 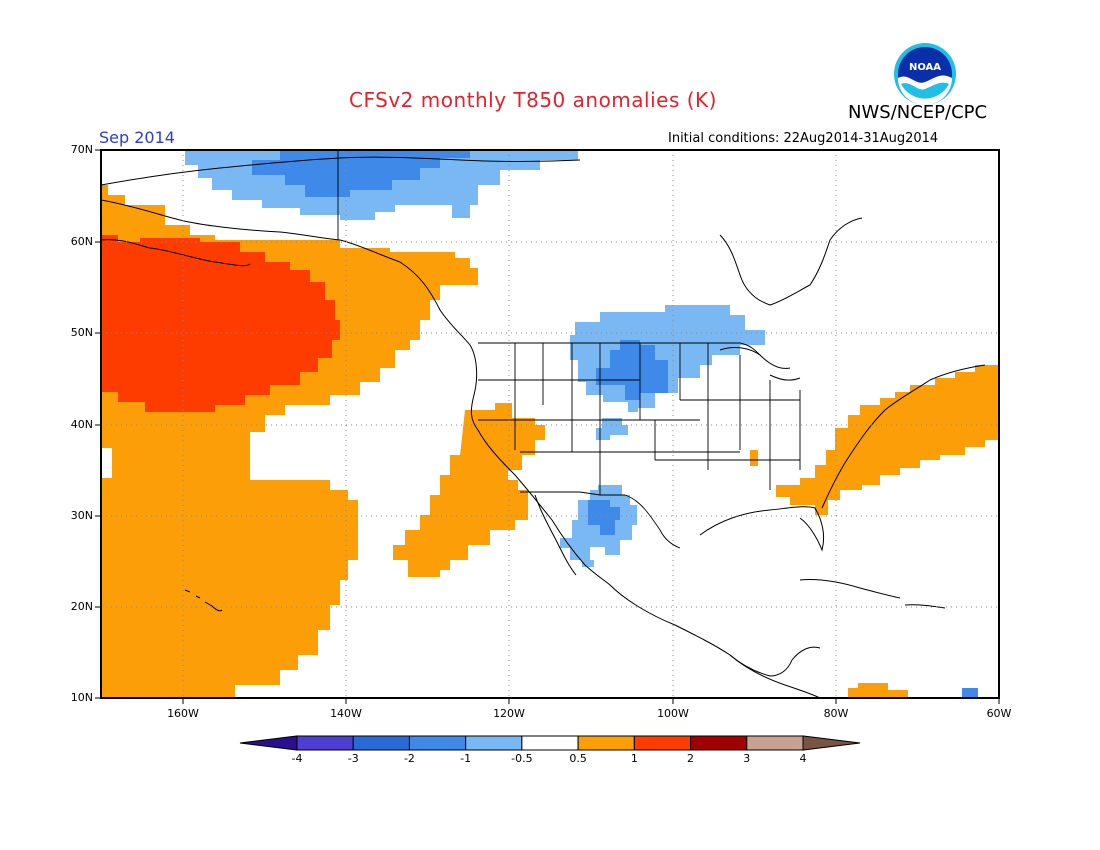 What do you see at coordinates (831, 743) in the screenshot?
I see `colorbar-max-arrow` at bounding box center [831, 743].